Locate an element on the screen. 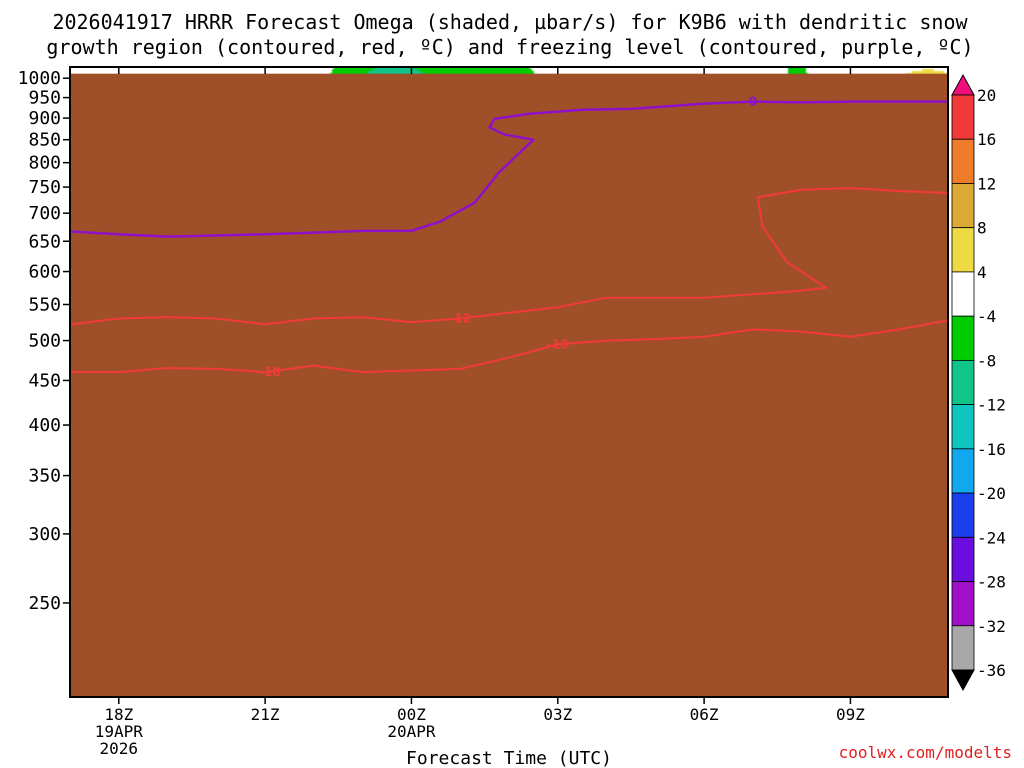  x-tick-label: 00Z is located at coordinates (411, 714).